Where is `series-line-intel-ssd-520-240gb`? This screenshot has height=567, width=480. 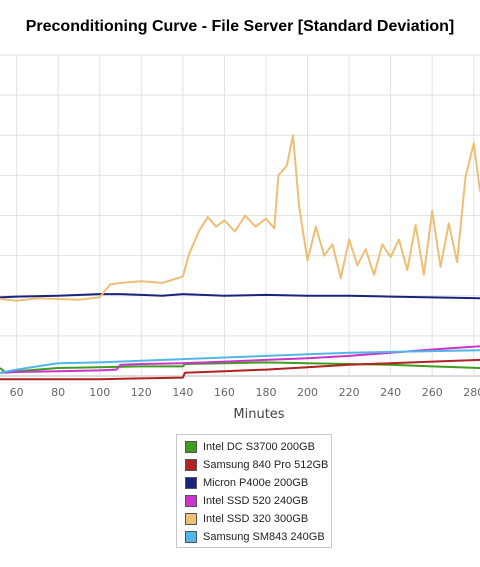
series-line-intel-ssd-520-240gb is located at coordinates (240, 359).